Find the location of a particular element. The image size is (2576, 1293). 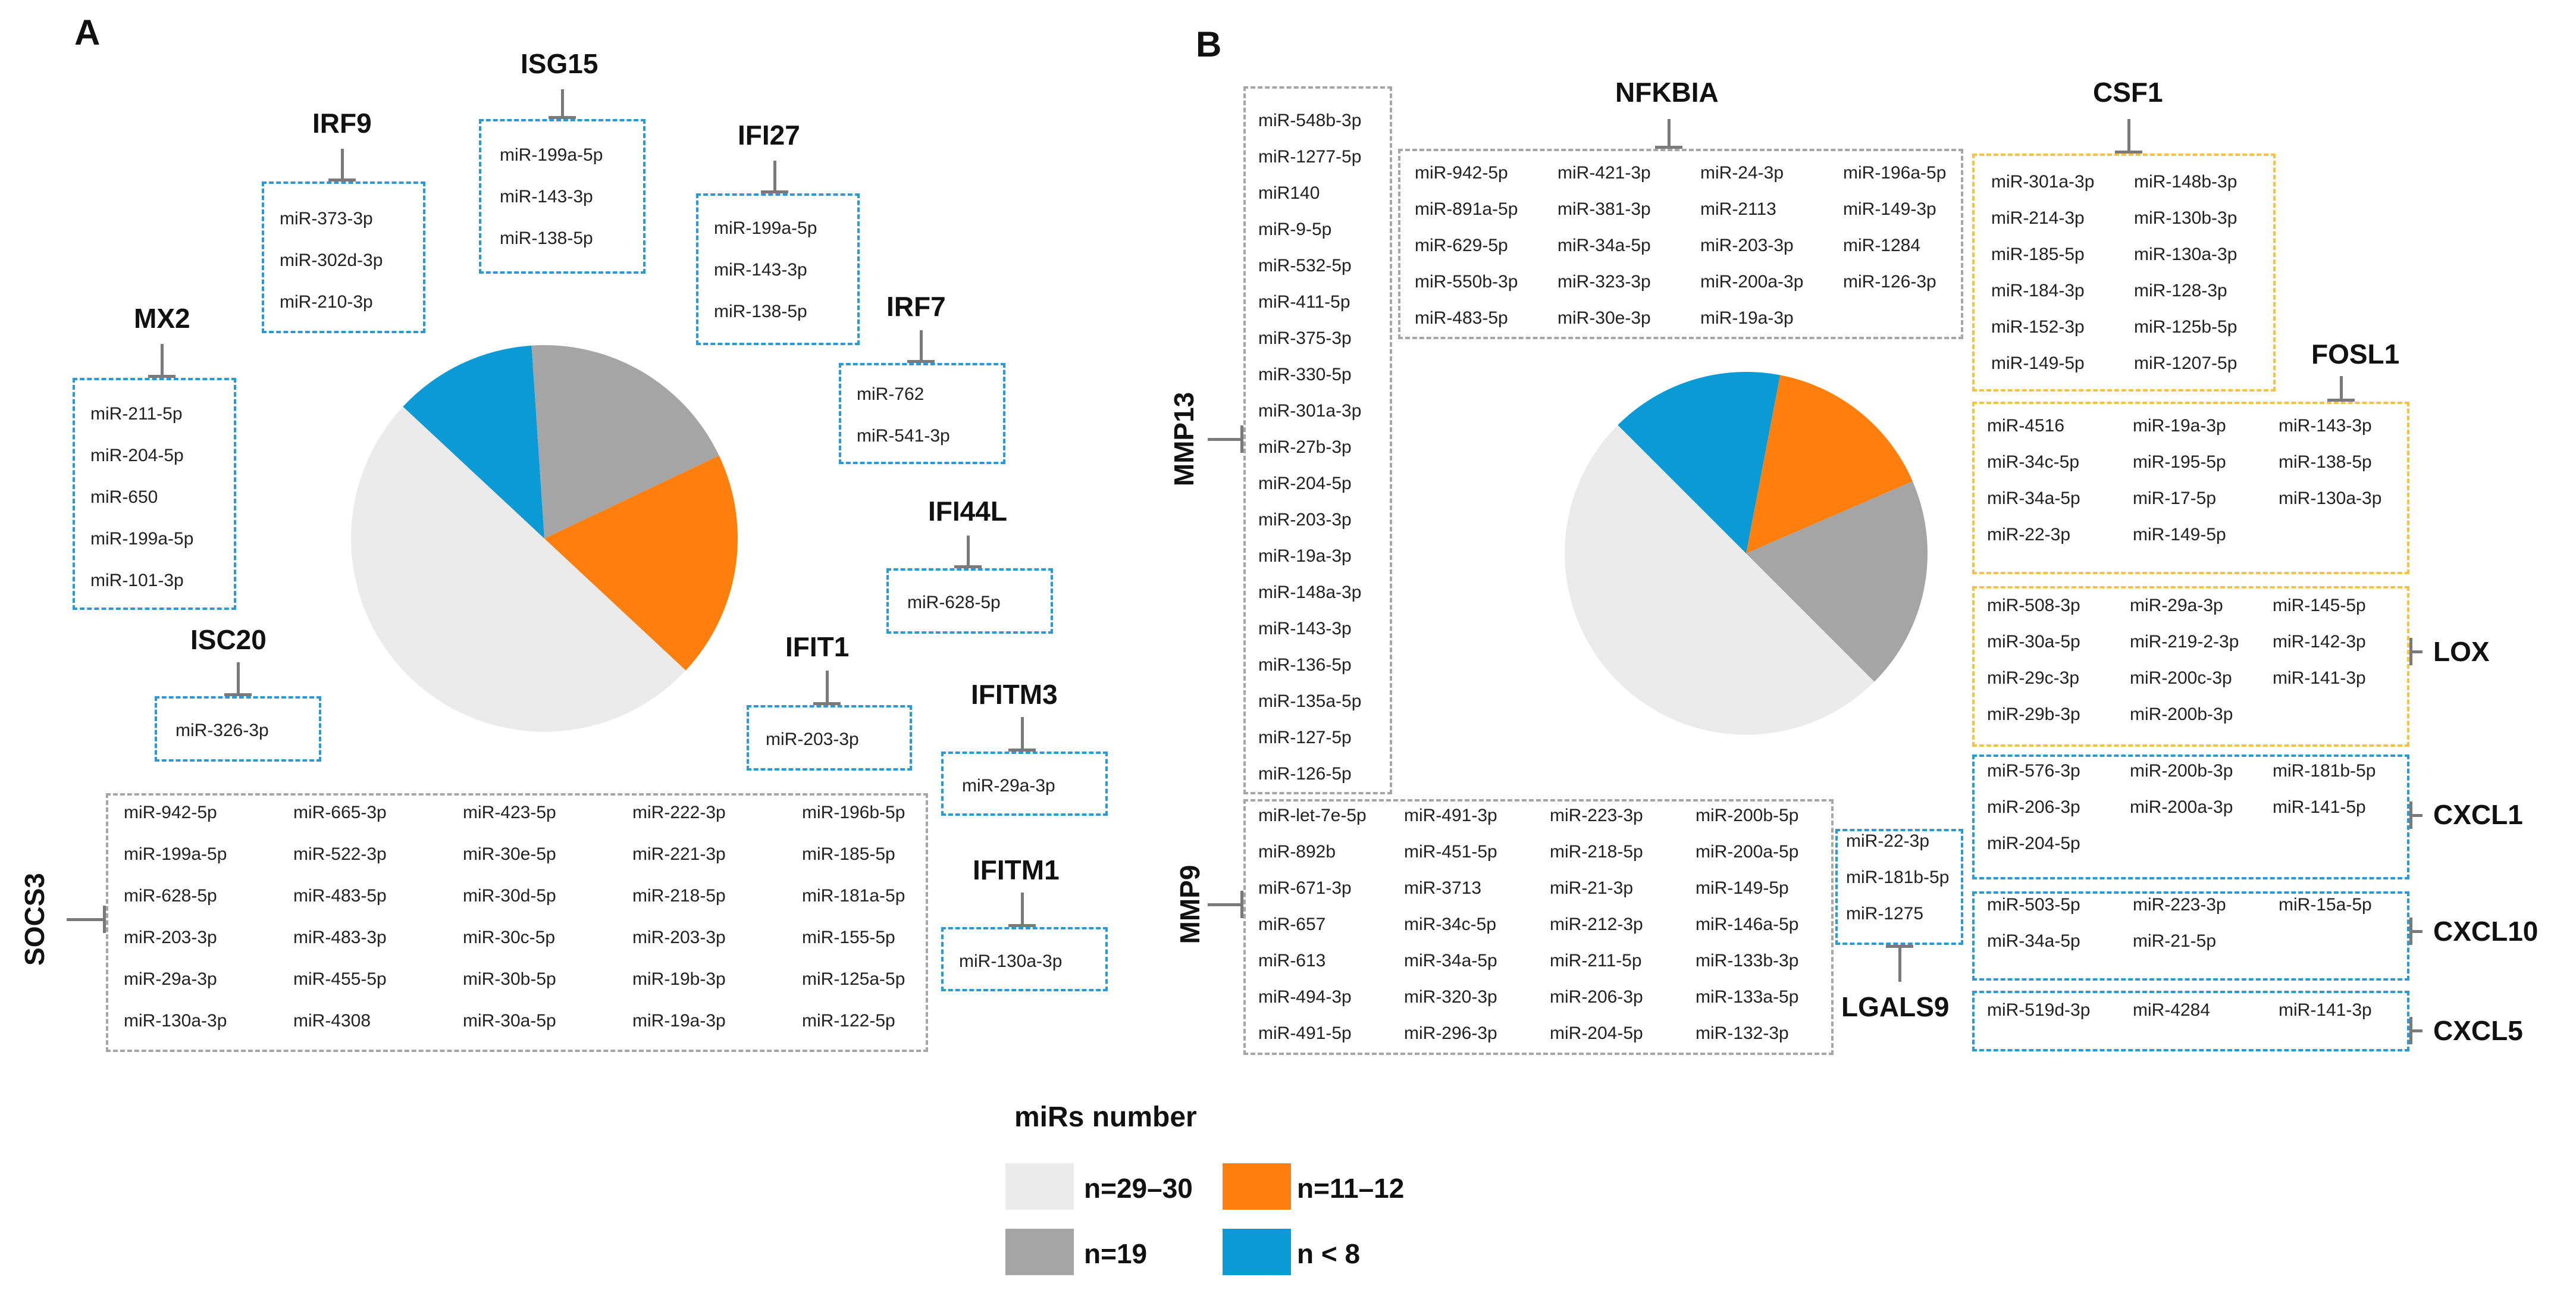

panel-a-isg15-mirna: miR-138-5p is located at coordinates (546, 238).